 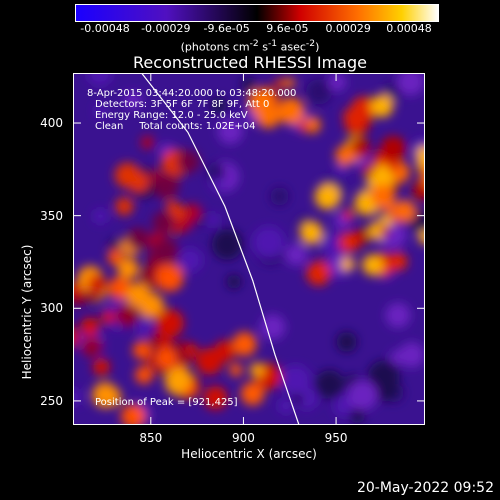 I want to click on x-axis-label: Heliocentric X (arcsec), so click(x=249, y=454).